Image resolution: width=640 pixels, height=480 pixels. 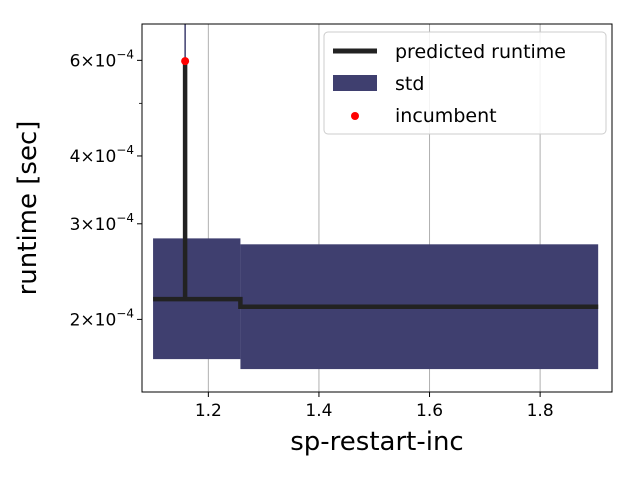 I want to click on legend-label-2: std, so click(x=409, y=84).